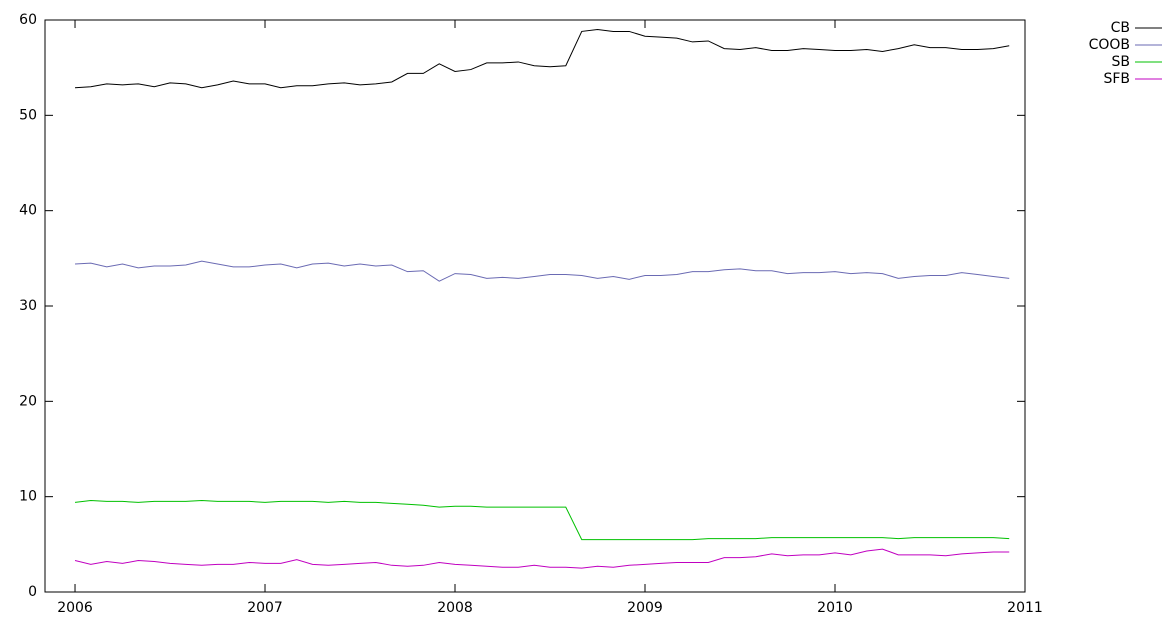  What do you see at coordinates (28, 115) in the screenshot?
I see `y-tick-label: 50` at bounding box center [28, 115].